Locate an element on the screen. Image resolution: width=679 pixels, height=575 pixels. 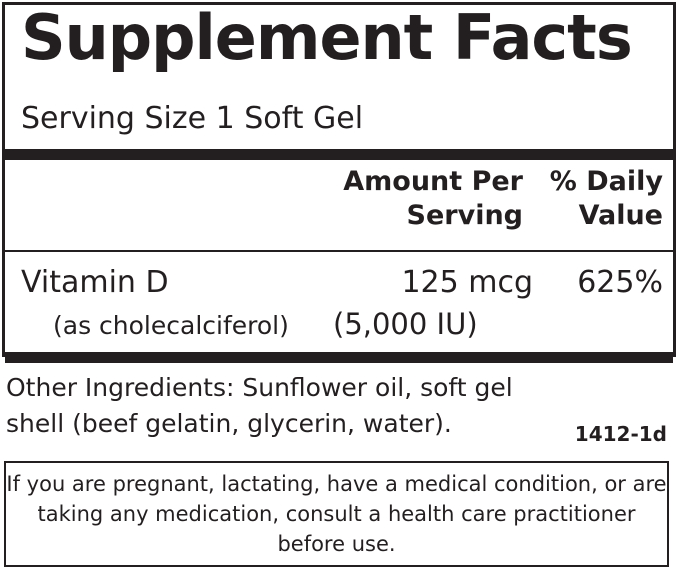
daily-value-header: % Daily Value is located at coordinates (606, 199).